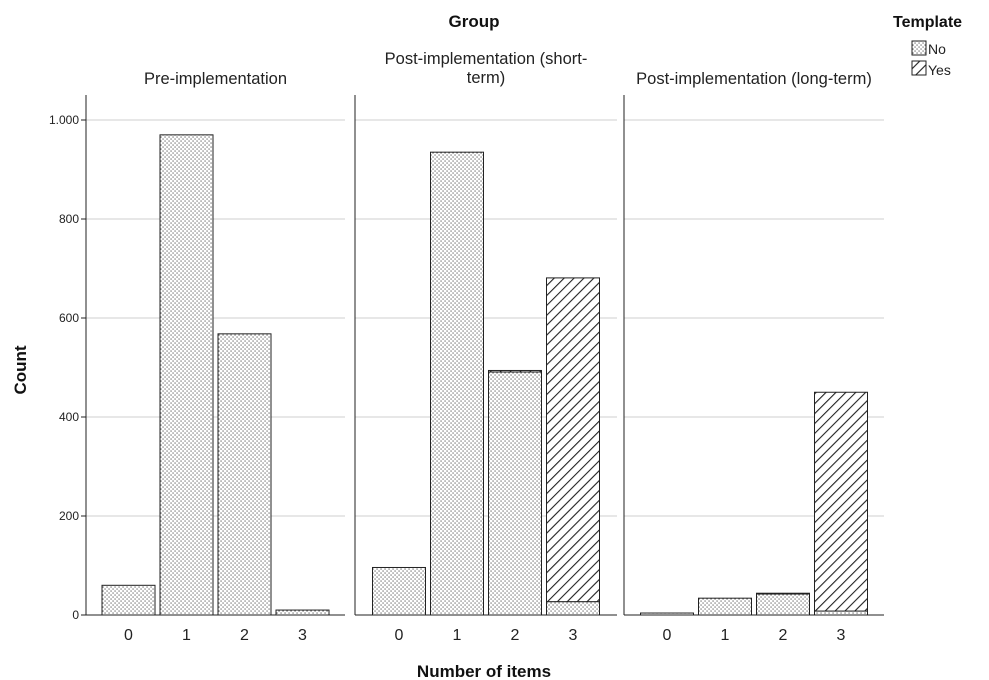 The image size is (989, 680). Describe the element at coordinates (927, 22) in the screenshot. I see `legend-title: Template` at that location.